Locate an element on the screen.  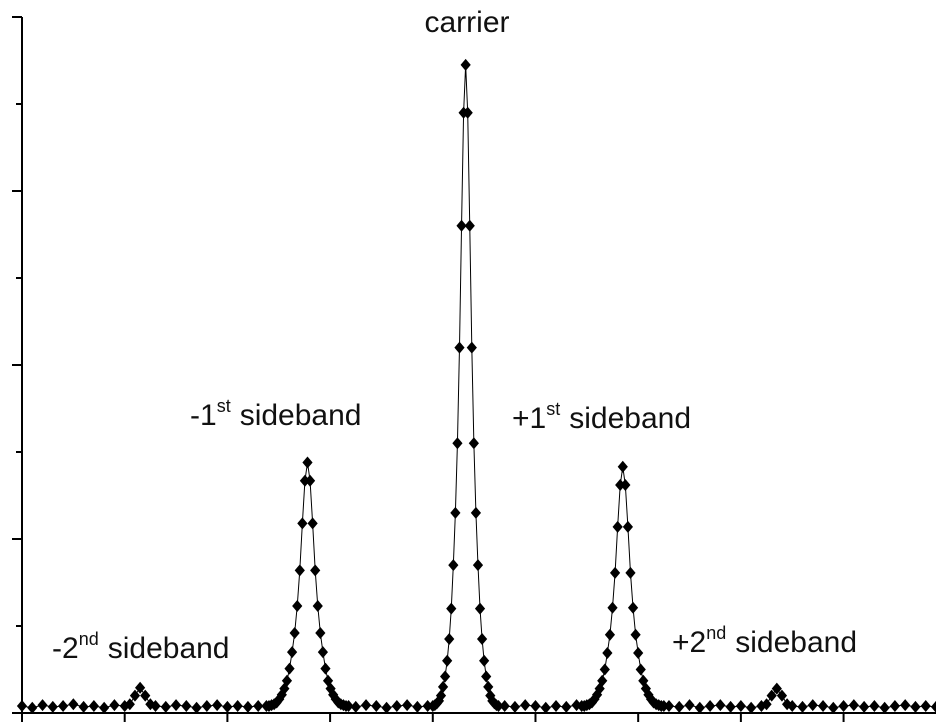
annotation: -1st sideband is located at coordinates (275, 414).